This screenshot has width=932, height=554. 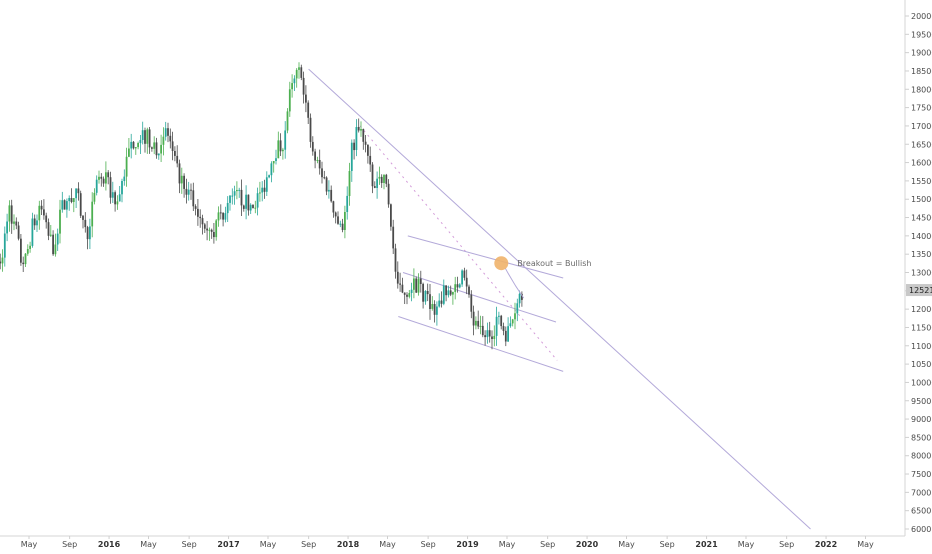 I want to click on price-tick-label: 10500, so click(x=921, y=364).